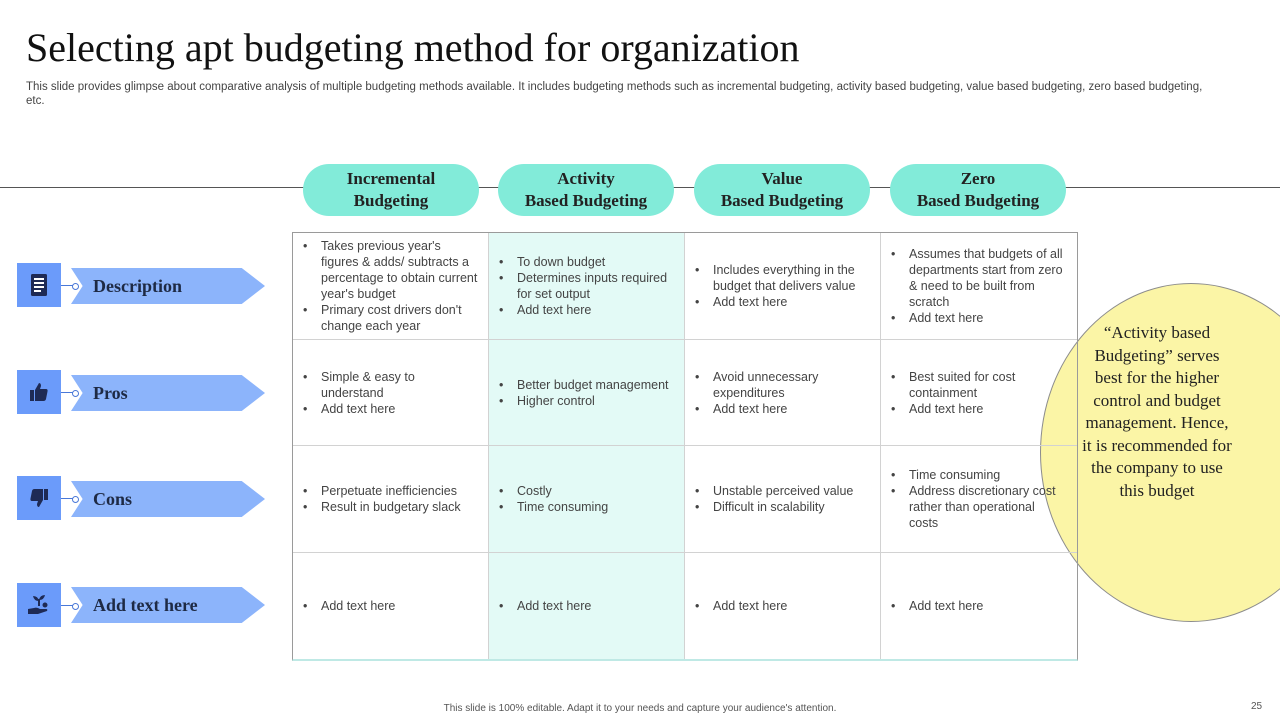  I want to click on row-label-cons: Cons, so click(168, 499).